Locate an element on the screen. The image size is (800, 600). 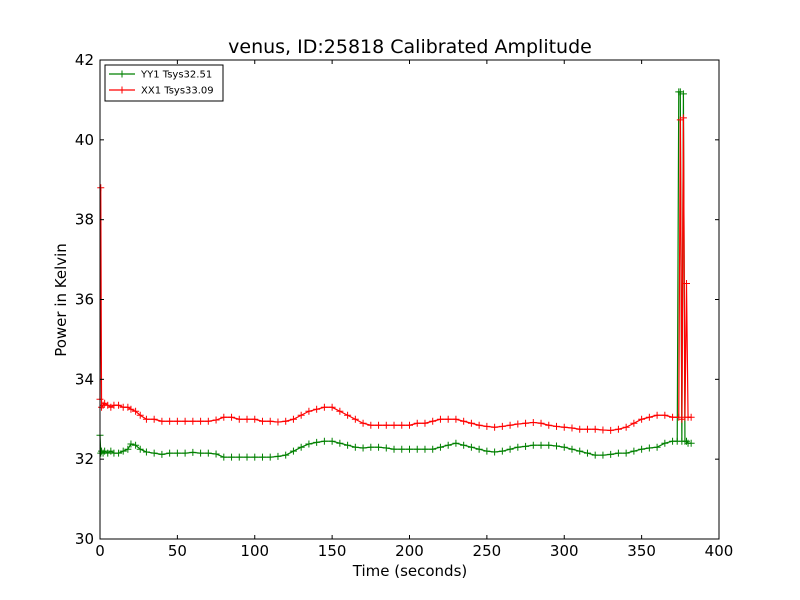
x-axis-label: Time (seconds) is located at coordinates (410, 571).